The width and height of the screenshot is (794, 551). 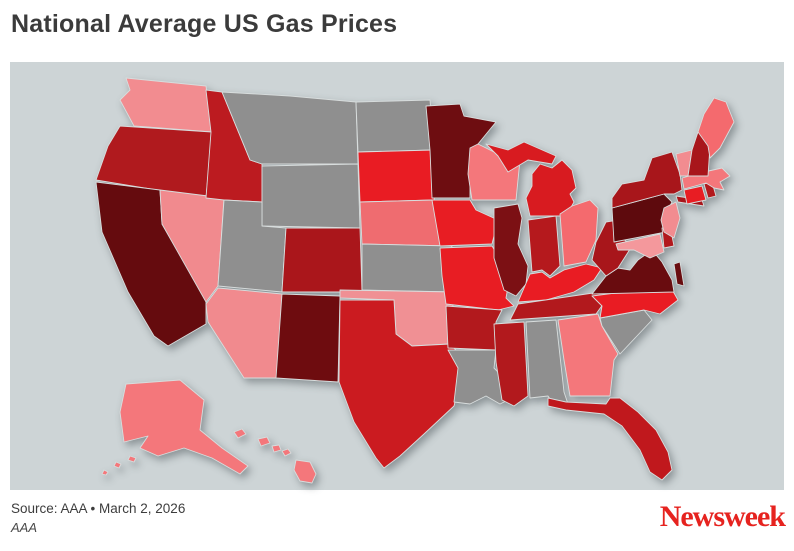 I want to click on state-hi: Hawaii, so click(x=275, y=456).